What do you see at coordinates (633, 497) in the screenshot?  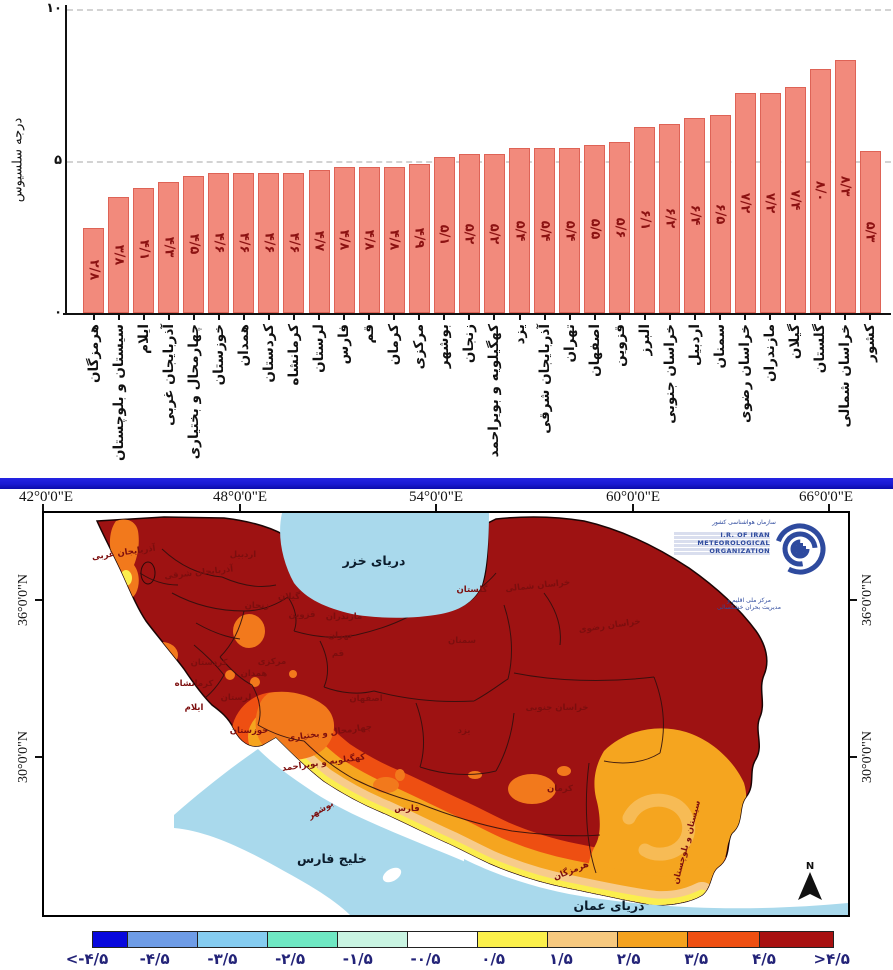 I see `lon-label-60e: 60°0'0"E` at bounding box center [633, 497].